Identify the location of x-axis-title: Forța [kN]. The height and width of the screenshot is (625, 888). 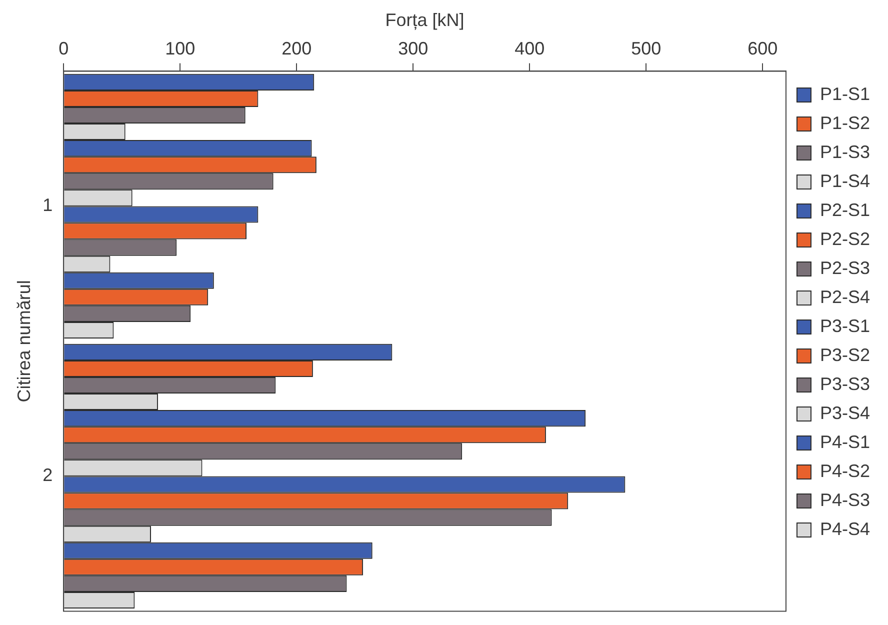
(424, 20).